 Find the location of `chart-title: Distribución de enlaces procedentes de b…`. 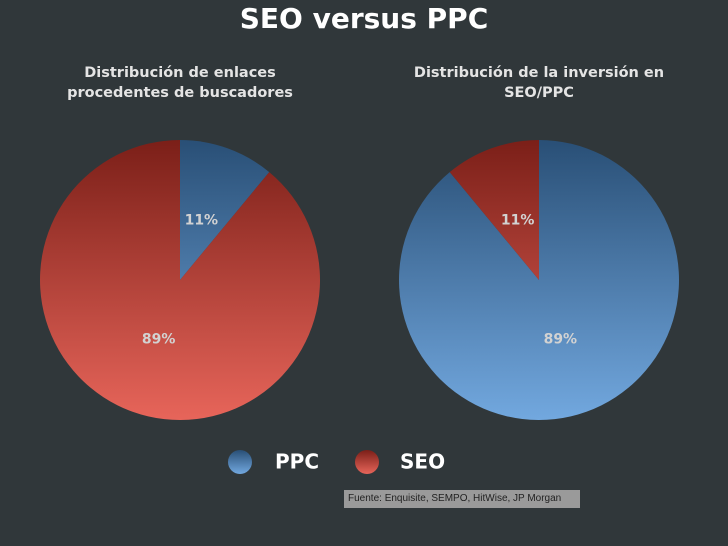

chart-title: Distribución de enlaces procedentes de b… is located at coordinates (180, 83).